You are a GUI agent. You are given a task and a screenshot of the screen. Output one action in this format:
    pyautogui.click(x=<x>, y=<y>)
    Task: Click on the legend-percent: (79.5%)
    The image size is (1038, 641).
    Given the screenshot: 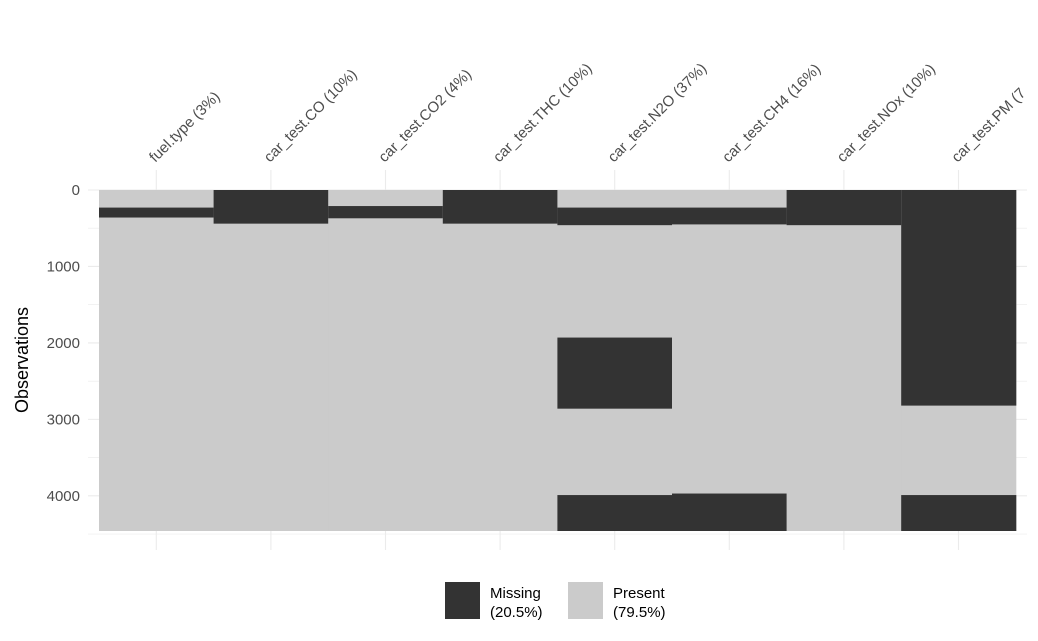 What is the action you would take?
    pyautogui.click(x=639, y=612)
    